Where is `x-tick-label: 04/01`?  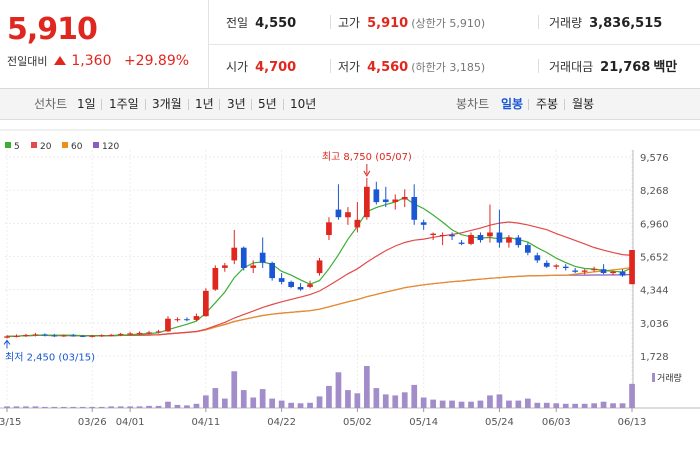 x-tick-label: 04/01 is located at coordinates (130, 422).